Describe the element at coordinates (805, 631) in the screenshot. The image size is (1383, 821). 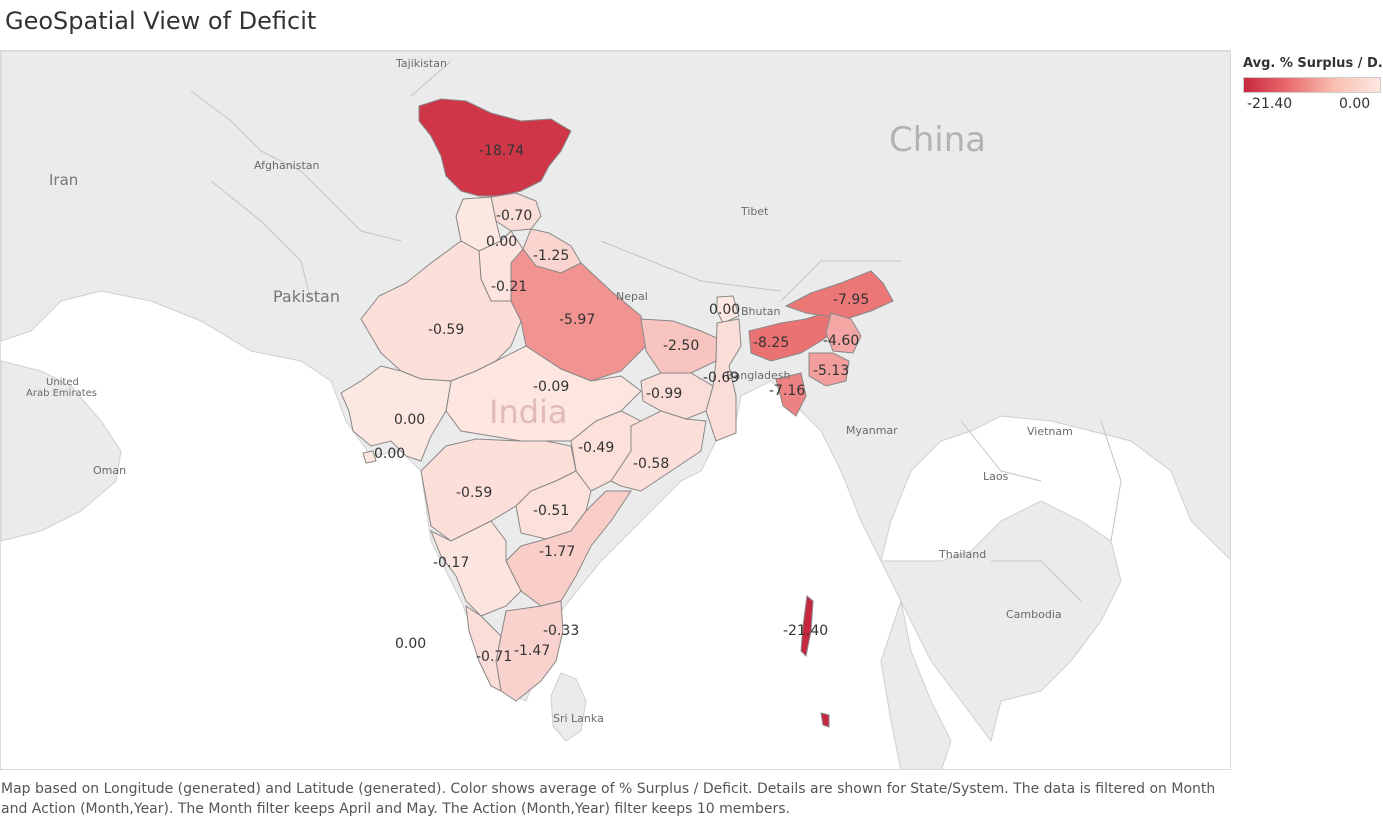
I see `value-label: -21.40` at that location.